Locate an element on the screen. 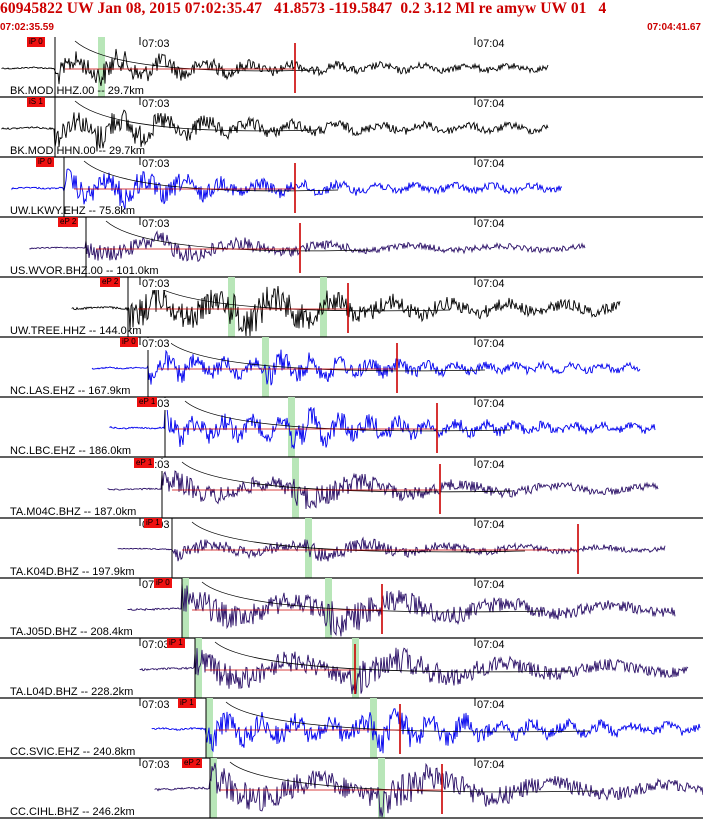  station-channel-label: TA.J05D.BHZ -- 208.4km is located at coordinates (71, 632).